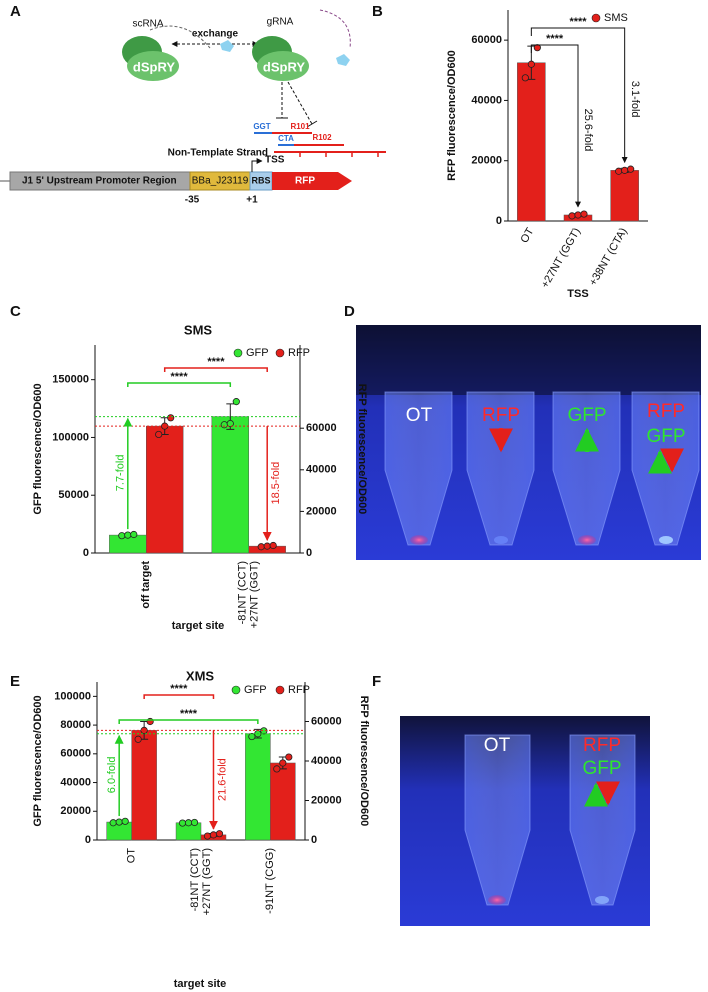  Describe the element at coordinates (276, 483) in the screenshot. I see `fold-label: 18.5-fold` at that location.